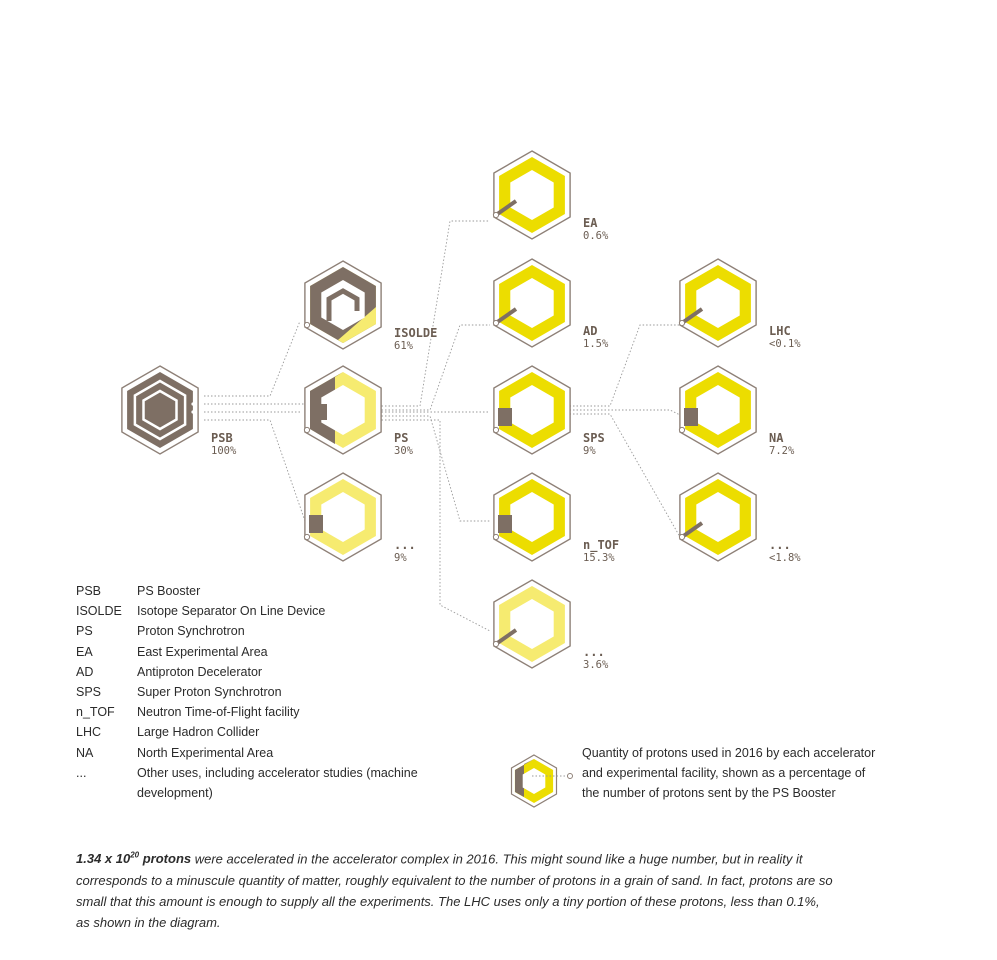 This screenshot has height=960, width=997. Describe the element at coordinates (599, 558) in the screenshot. I see `node-percentage: 15.3%` at that location.